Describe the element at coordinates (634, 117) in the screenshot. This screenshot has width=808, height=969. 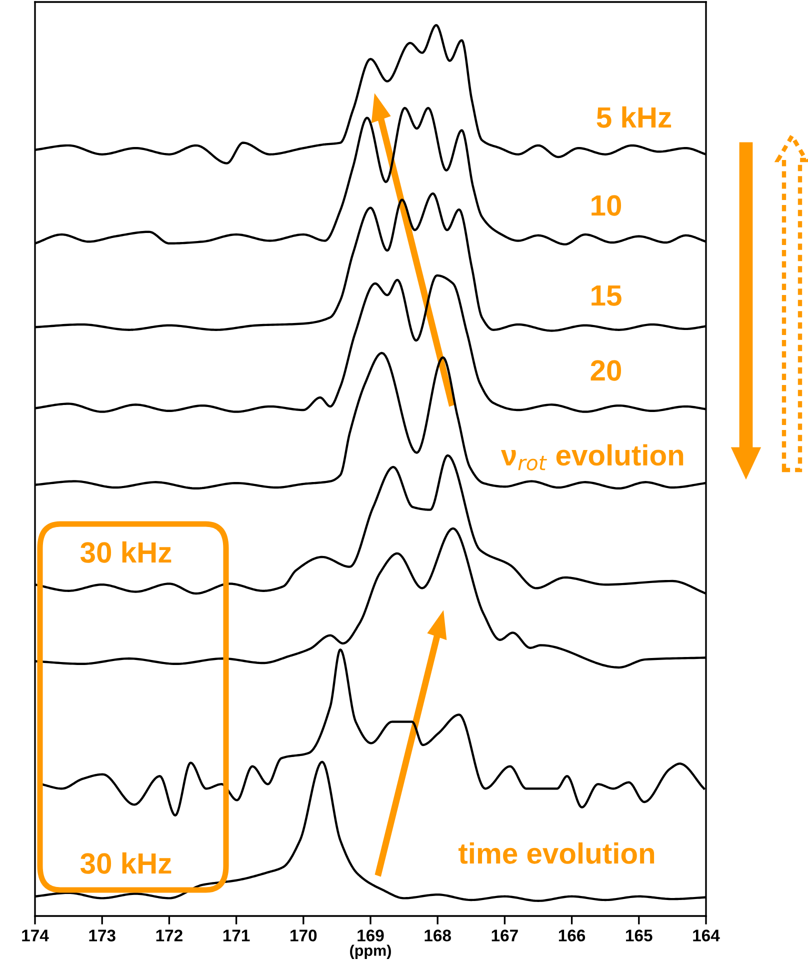
I see `annotation: 5 kHz` at that location.